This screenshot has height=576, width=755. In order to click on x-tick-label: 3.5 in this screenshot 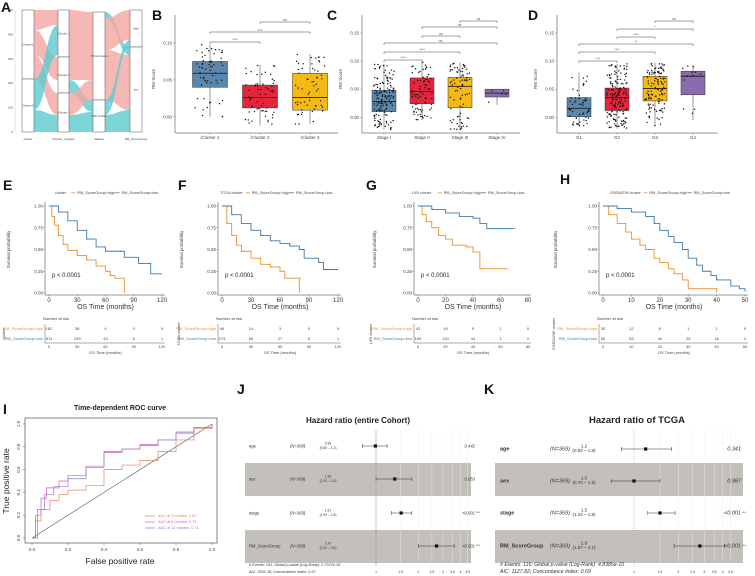, I will do `click(714, 572)`.